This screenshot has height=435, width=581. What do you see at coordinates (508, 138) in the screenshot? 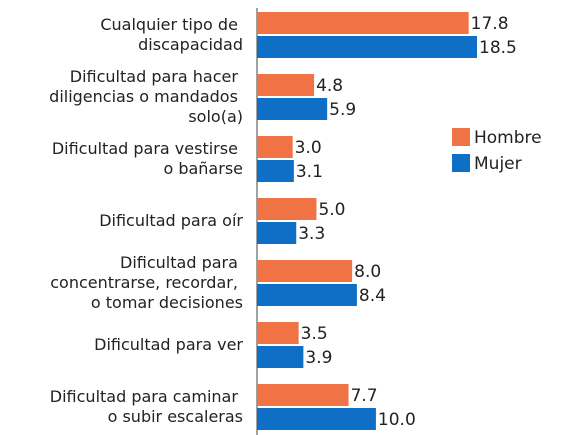
I see `legend-label: Hombre` at bounding box center [508, 138].